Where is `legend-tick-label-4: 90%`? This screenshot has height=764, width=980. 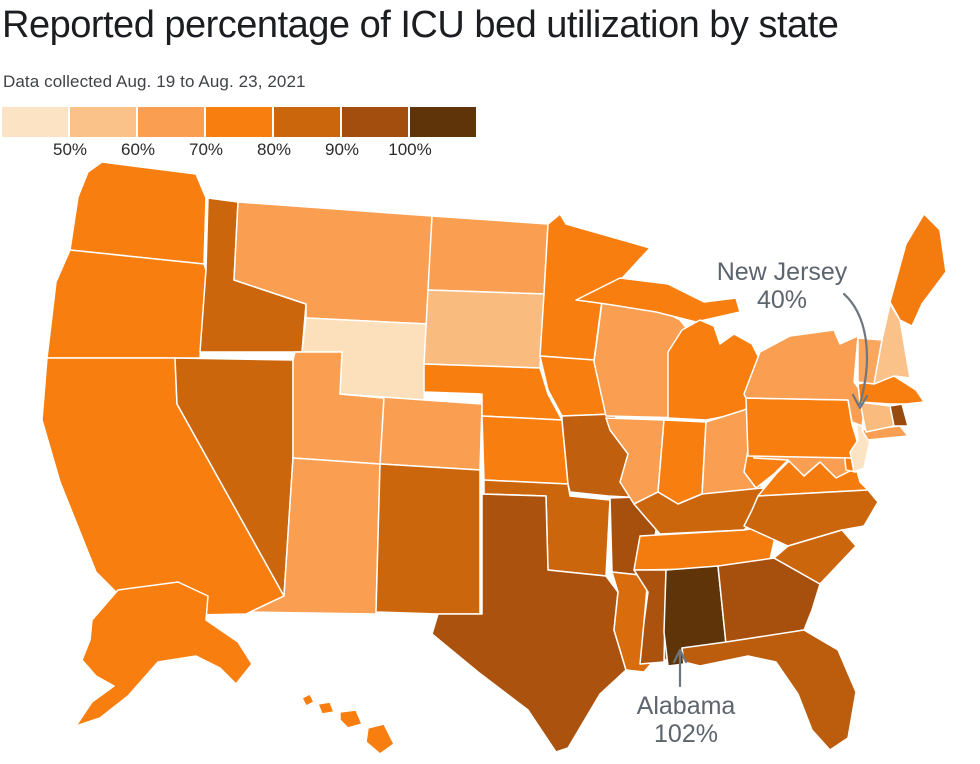 legend-tick-label-4: 90% is located at coordinates (342, 149).